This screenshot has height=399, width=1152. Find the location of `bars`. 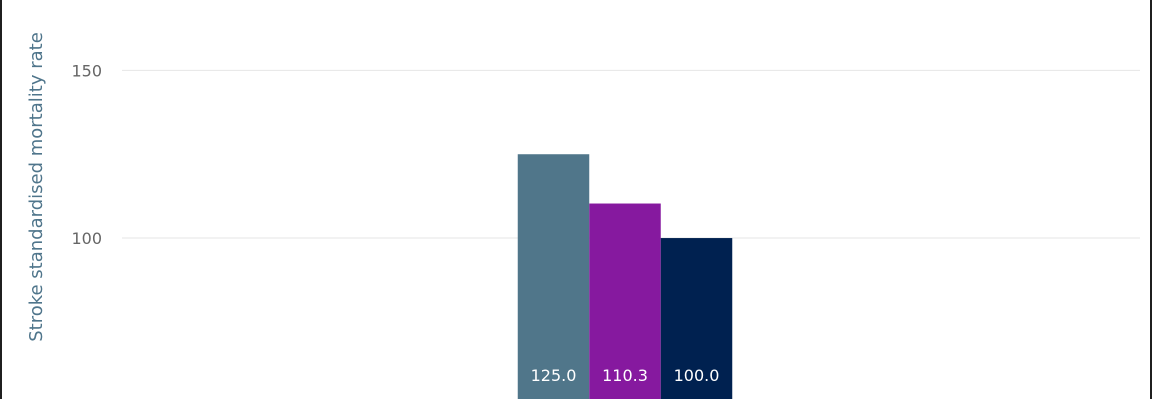

bars is located at coordinates (625, 276).